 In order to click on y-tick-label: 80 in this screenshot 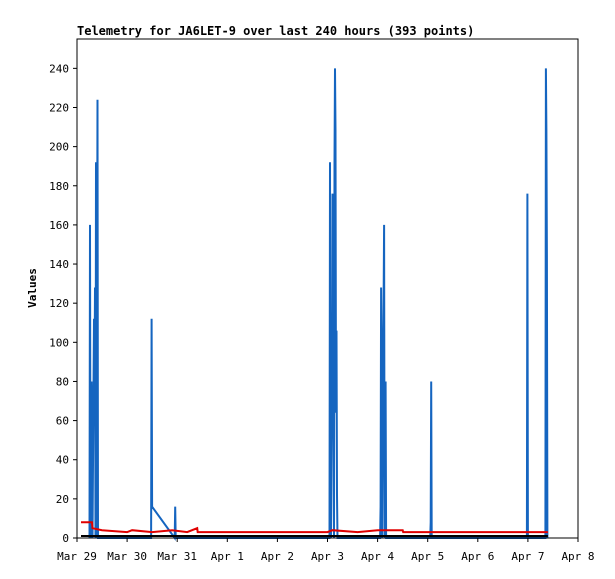, I will do `click(62, 381)`.